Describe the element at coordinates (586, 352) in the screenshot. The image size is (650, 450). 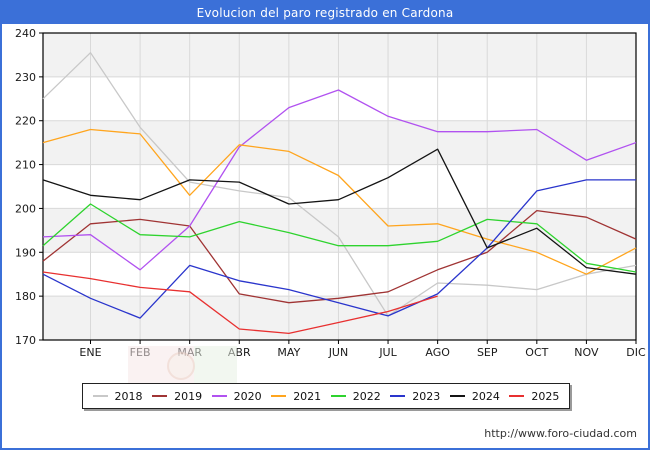
I see `x-tick-label: NOV` at that location.